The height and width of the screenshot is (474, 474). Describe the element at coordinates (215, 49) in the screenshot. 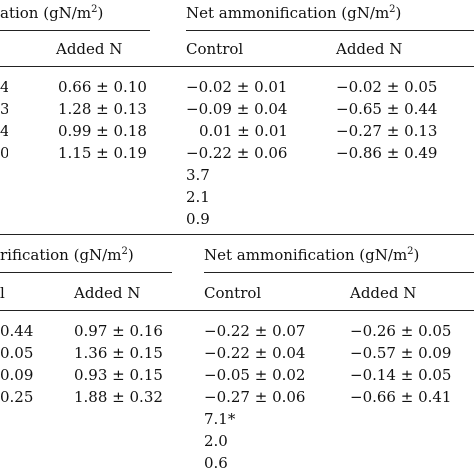

I see `top-col-control-2: Control` at that location.